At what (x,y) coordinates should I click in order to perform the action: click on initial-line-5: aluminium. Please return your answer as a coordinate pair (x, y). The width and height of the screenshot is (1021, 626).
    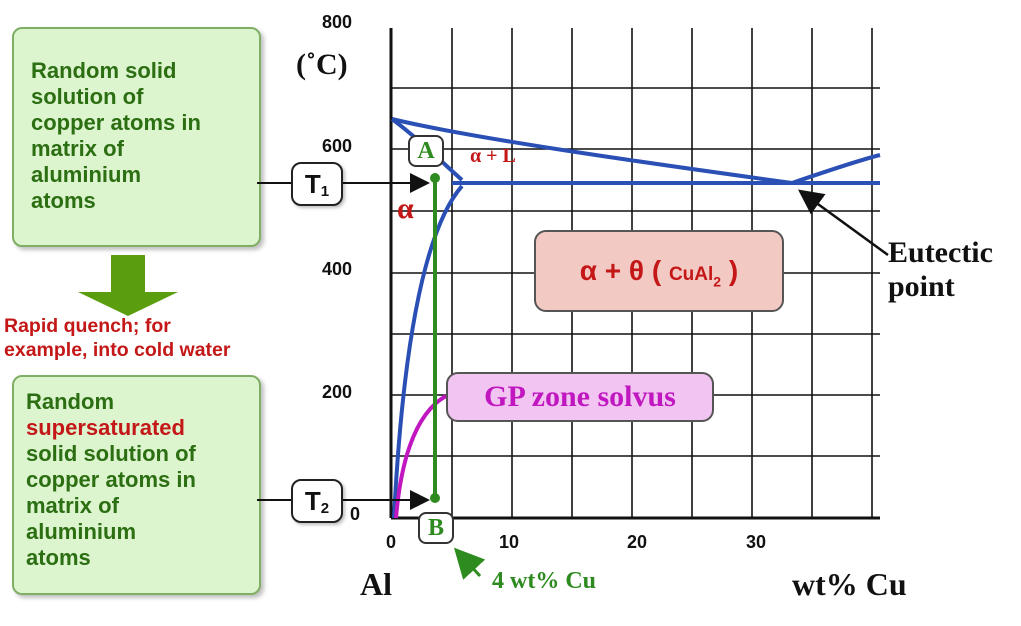
    Looking at the image, I should click on (86, 174).